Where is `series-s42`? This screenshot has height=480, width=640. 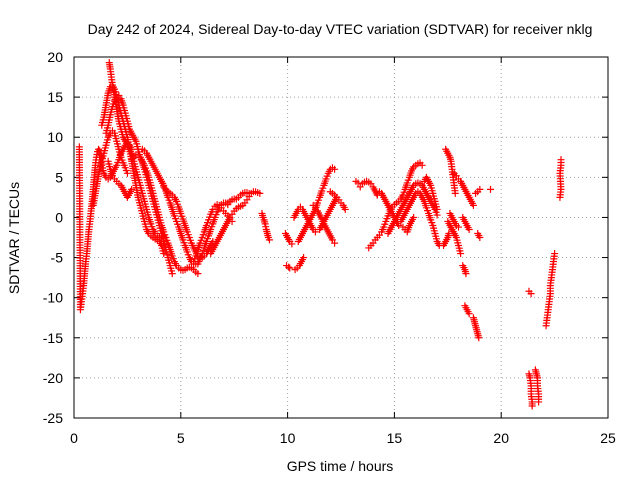 series-s42 is located at coordinates (479, 235).